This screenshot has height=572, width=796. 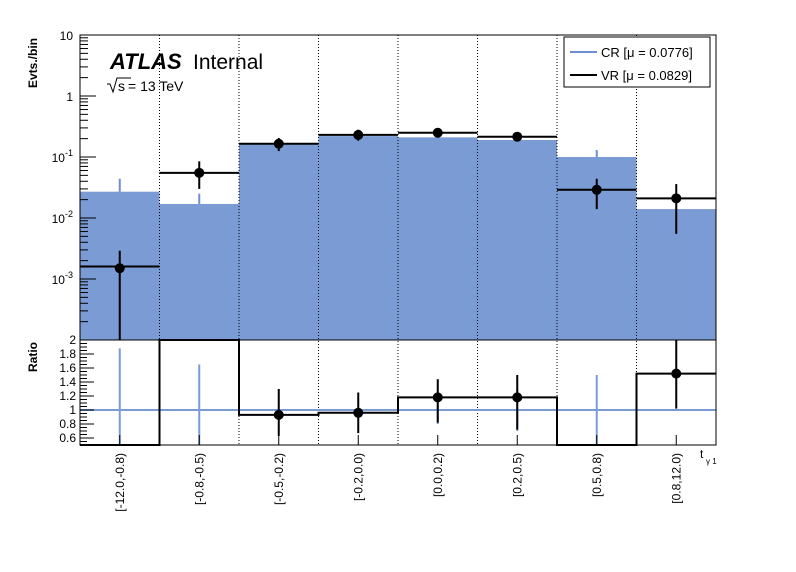 I want to click on y-tick-label-bottom: 1.6, so click(x=67, y=368).